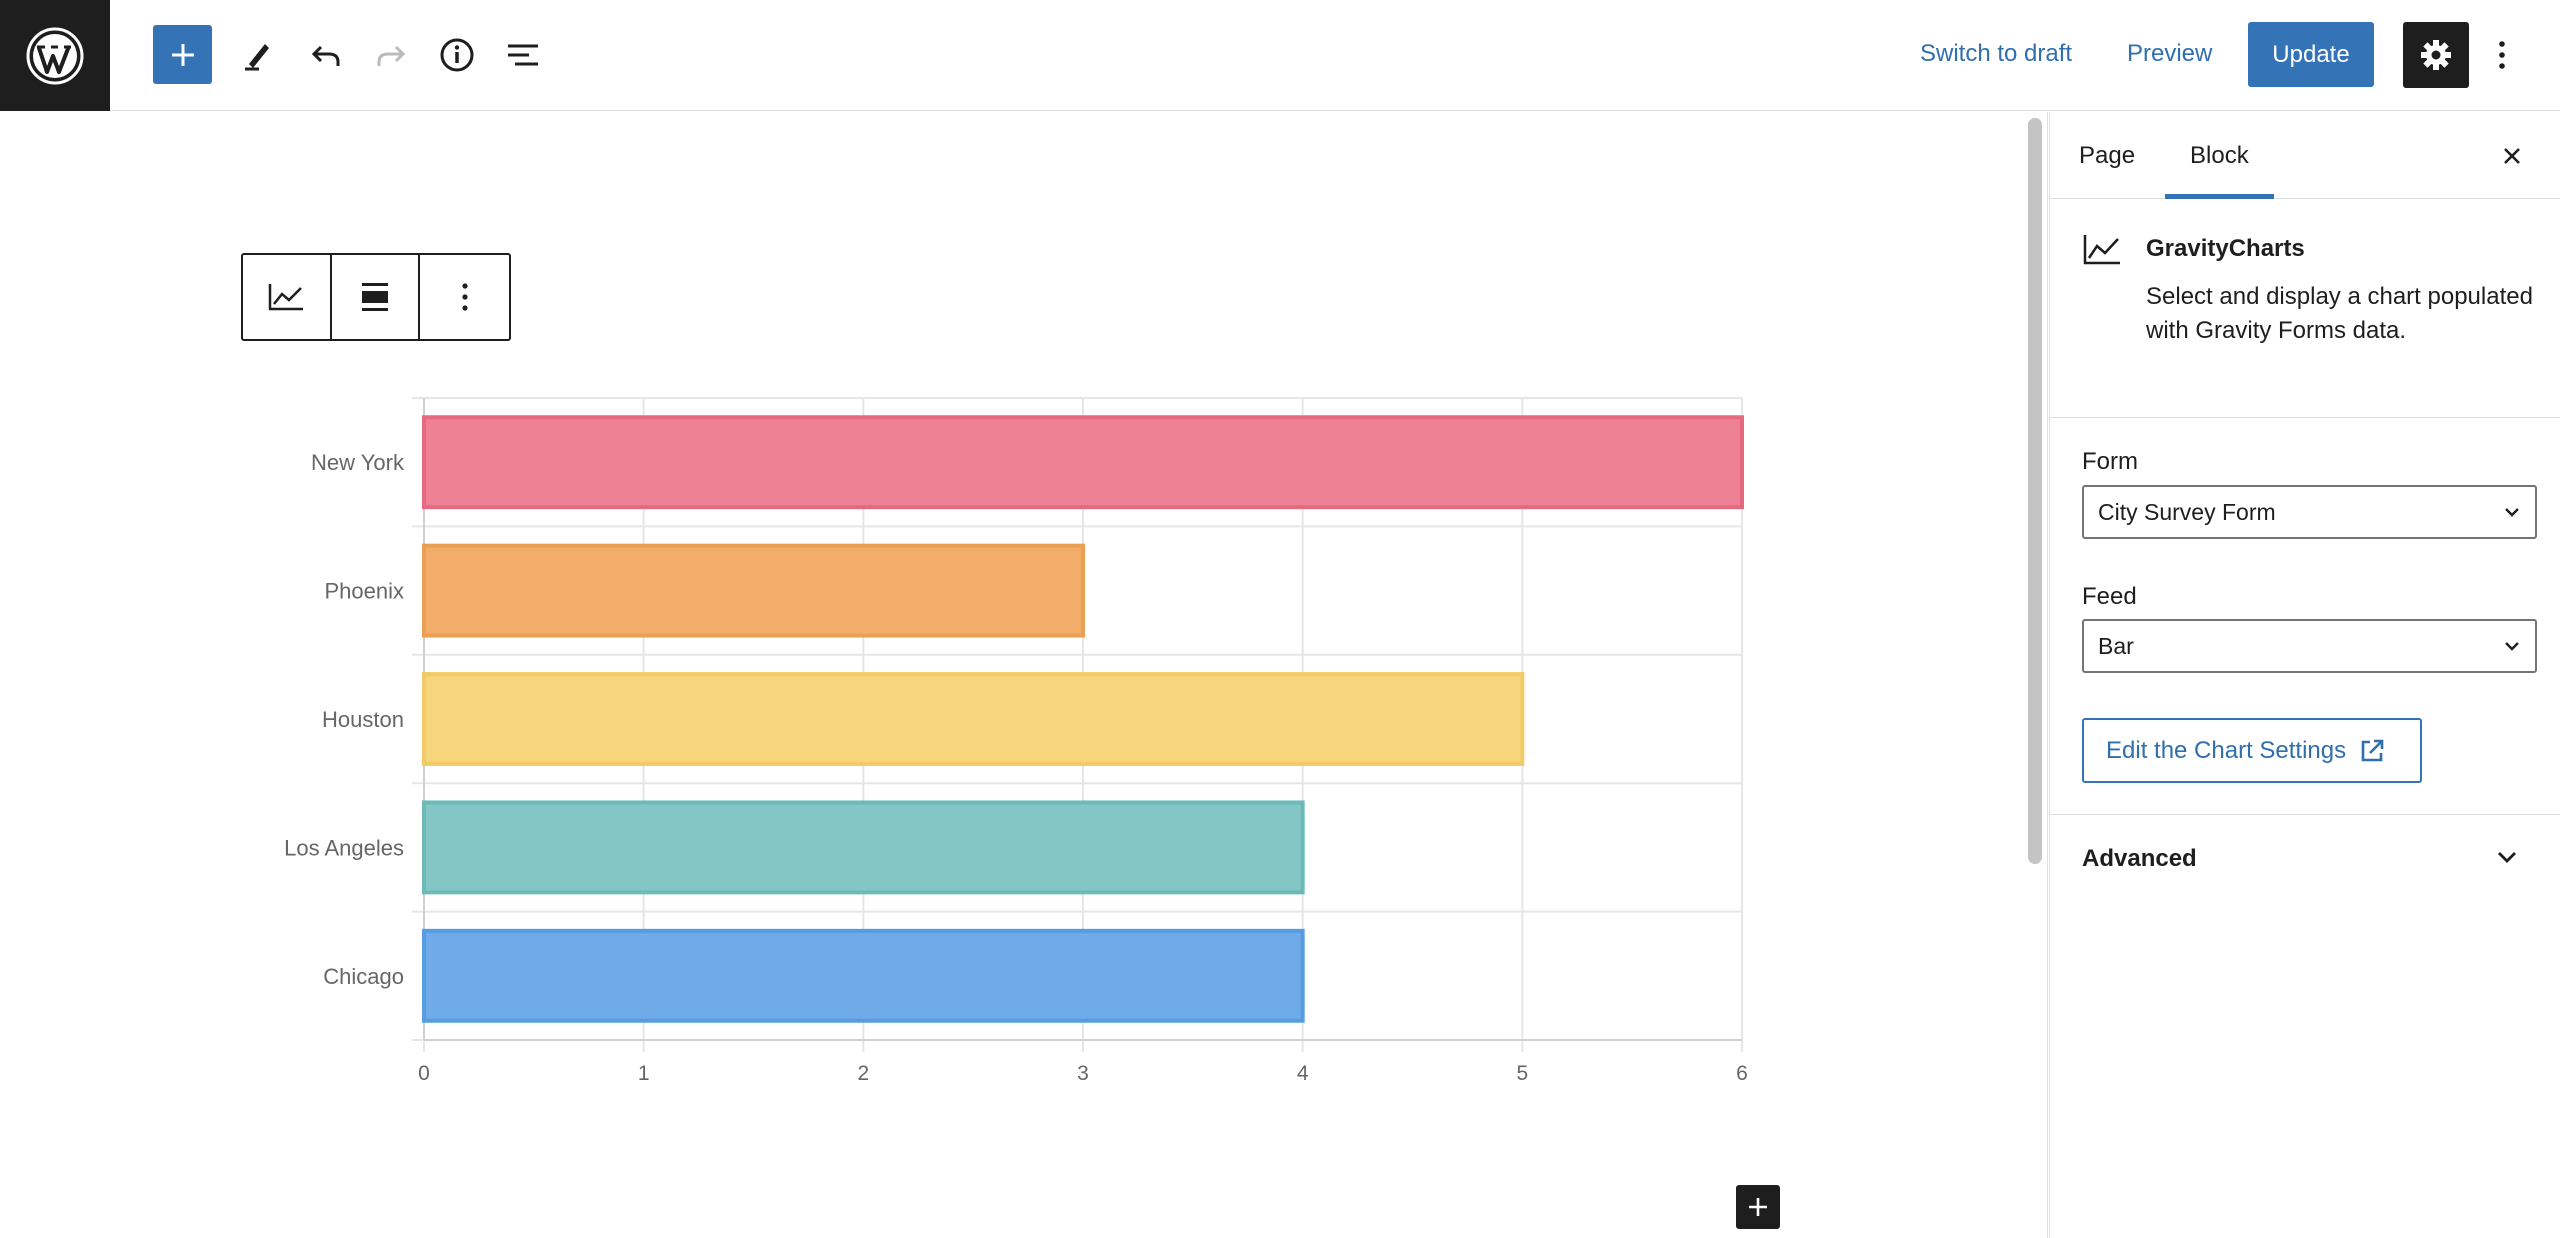 Image resolution: width=2560 pixels, height=1238 pixels. I want to click on tab-block: Block, so click(2219, 155).